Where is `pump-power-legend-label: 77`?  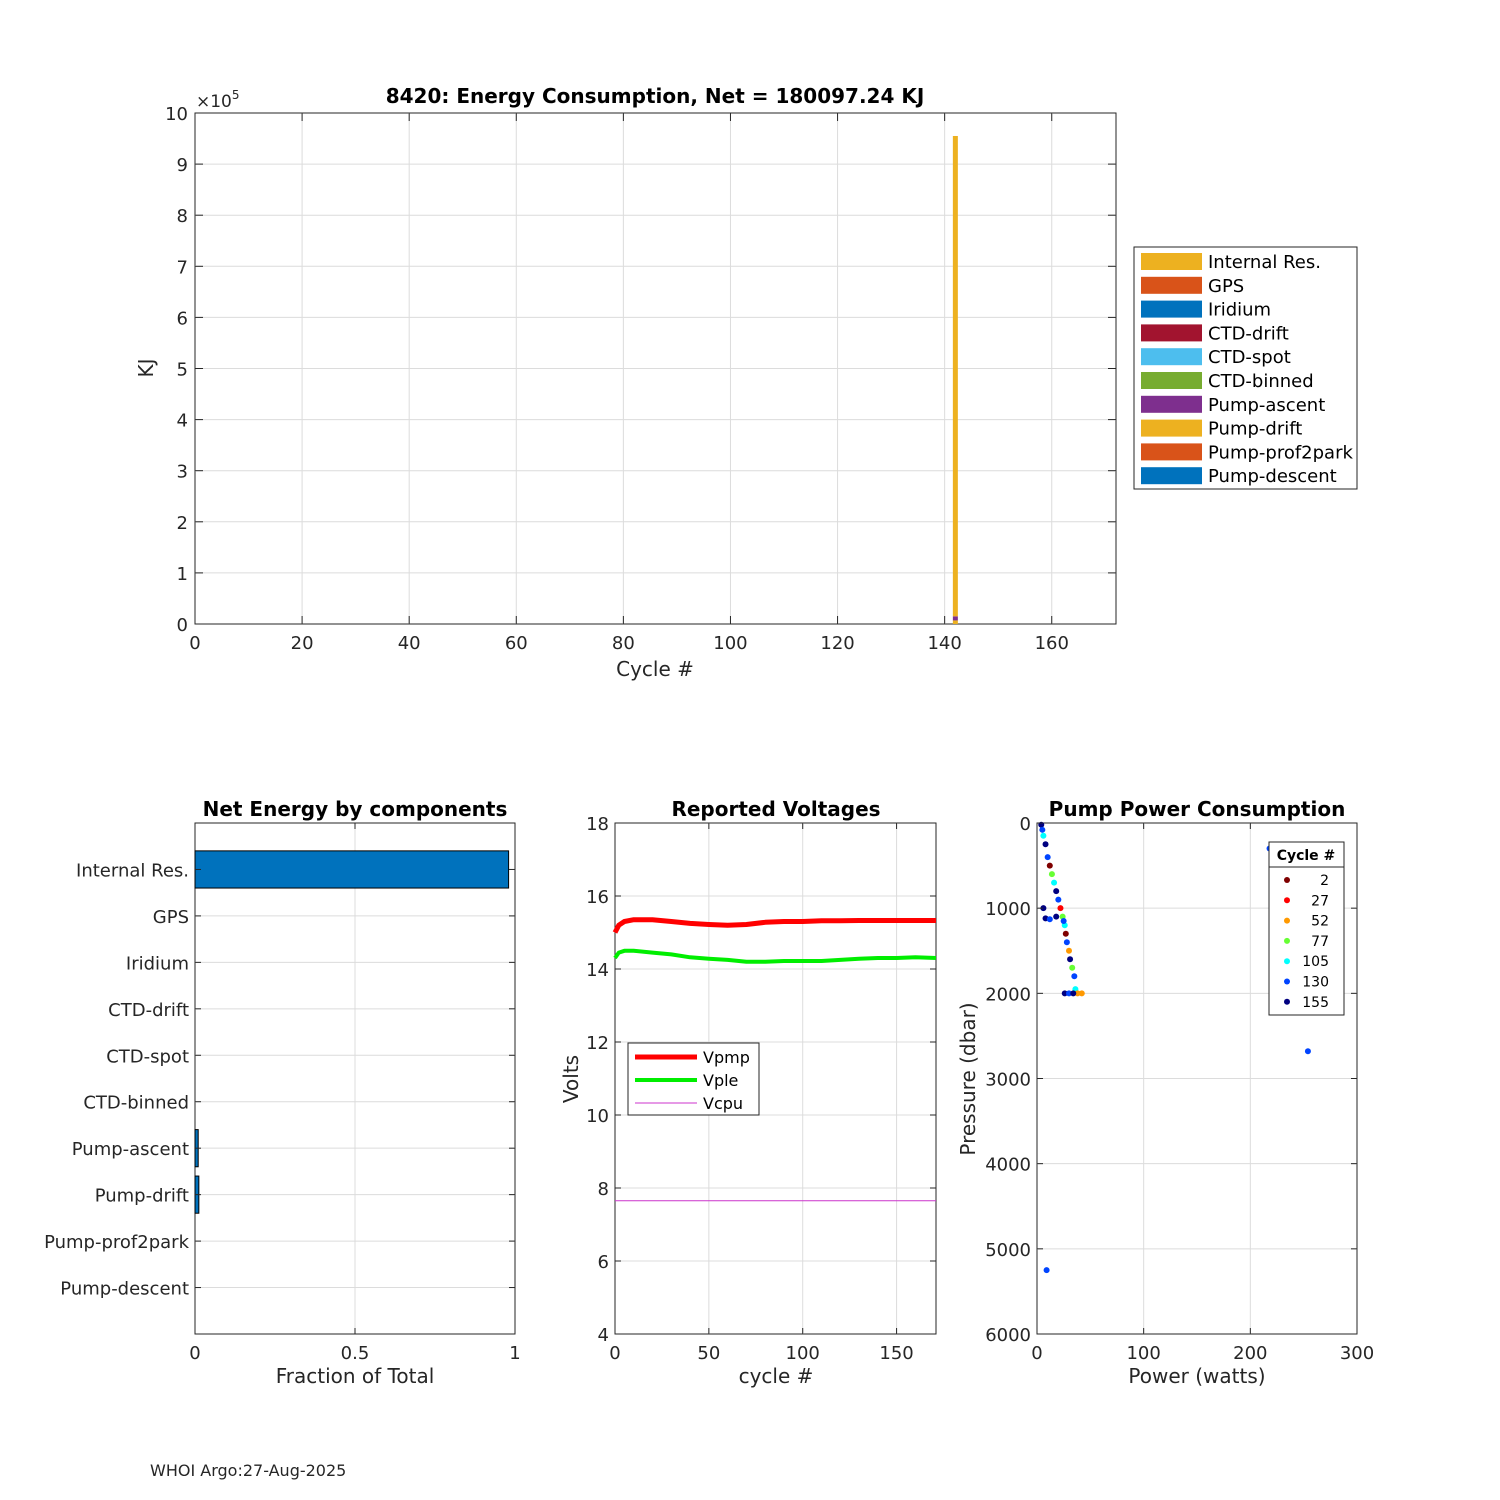 pump-power-legend-label: 77 is located at coordinates (1320, 942).